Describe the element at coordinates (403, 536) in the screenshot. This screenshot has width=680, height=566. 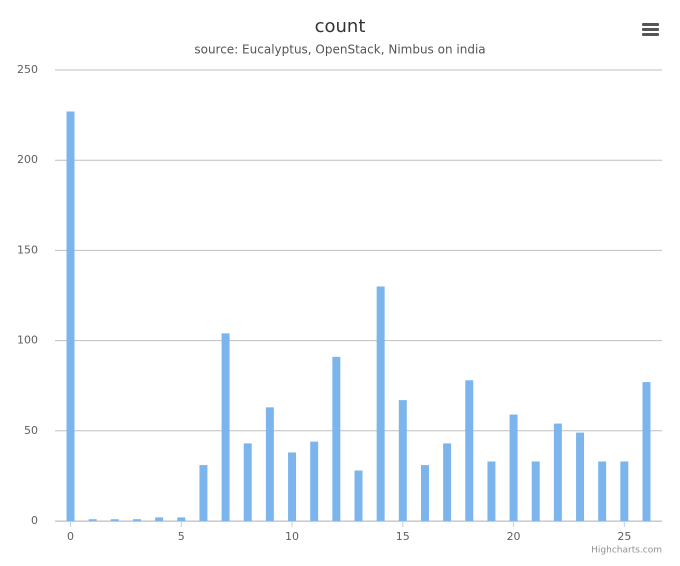
I see `x-tick-label: 15` at that location.